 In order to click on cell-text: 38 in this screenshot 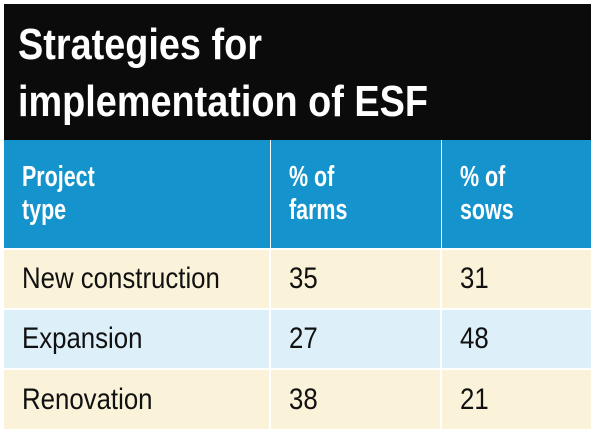, I will do `click(303, 399)`.